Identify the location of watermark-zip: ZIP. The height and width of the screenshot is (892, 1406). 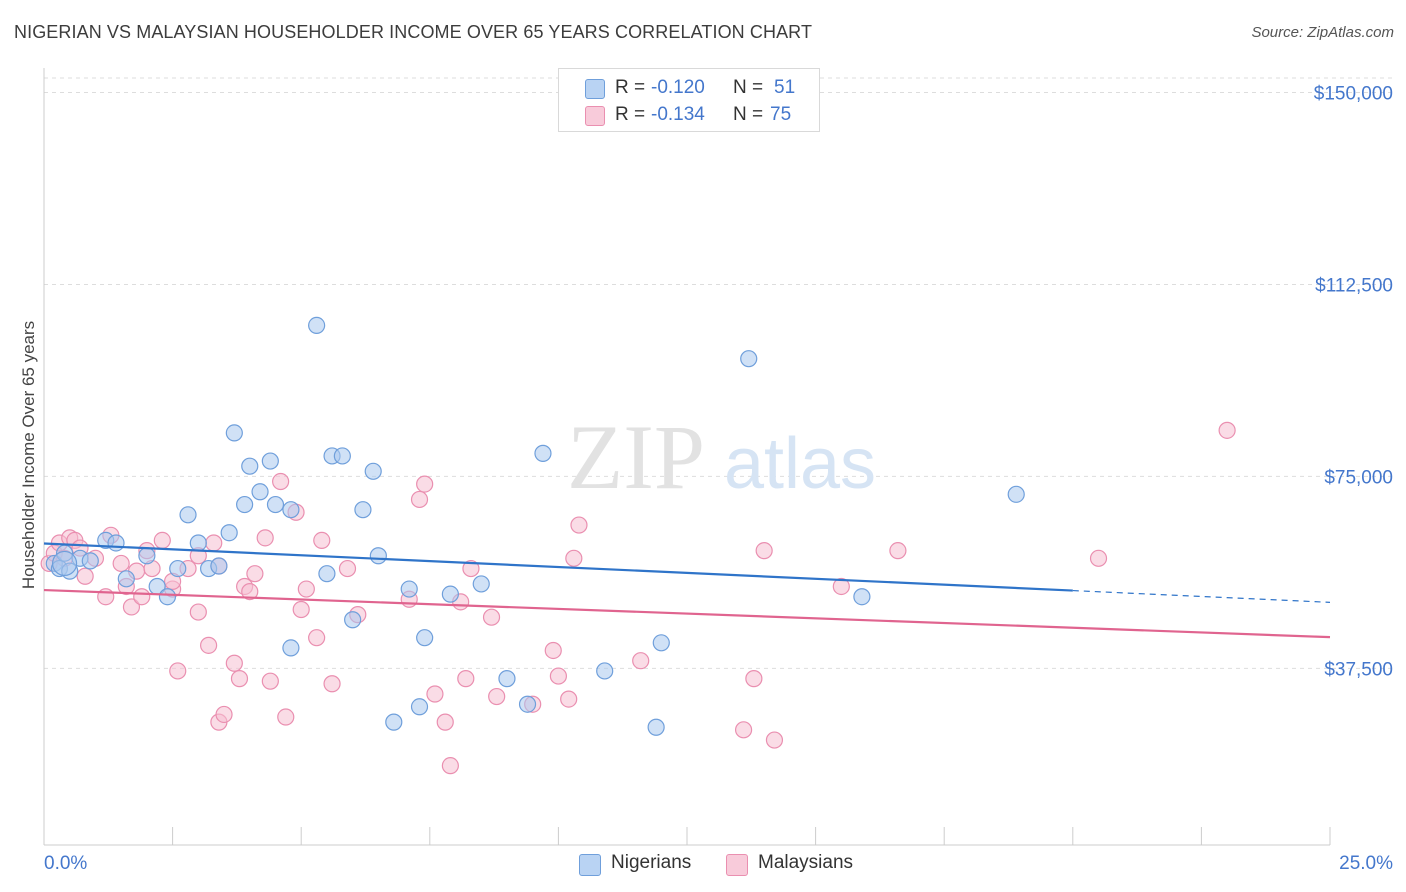
(636, 457).